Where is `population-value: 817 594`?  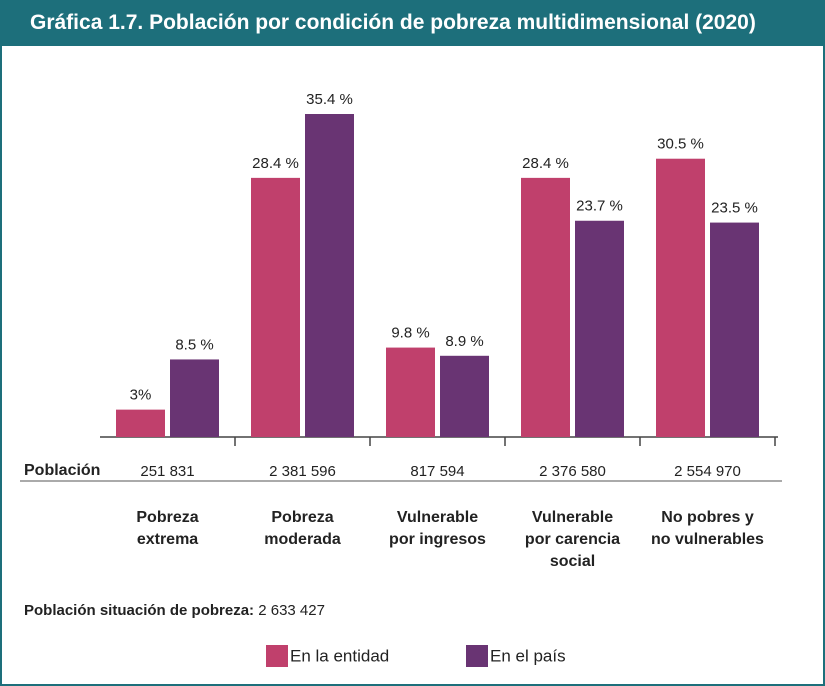
population-value: 817 594 is located at coordinates (437, 471).